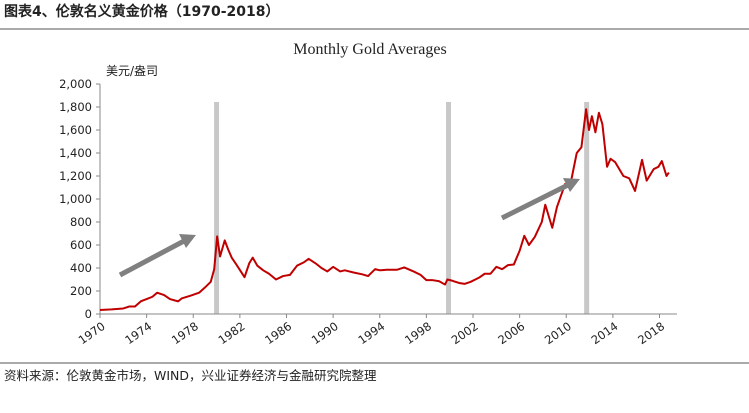 The width and height of the screenshot is (749, 413). What do you see at coordinates (75, 130) in the screenshot?
I see `y-tick-label: 1,600` at bounding box center [75, 130].